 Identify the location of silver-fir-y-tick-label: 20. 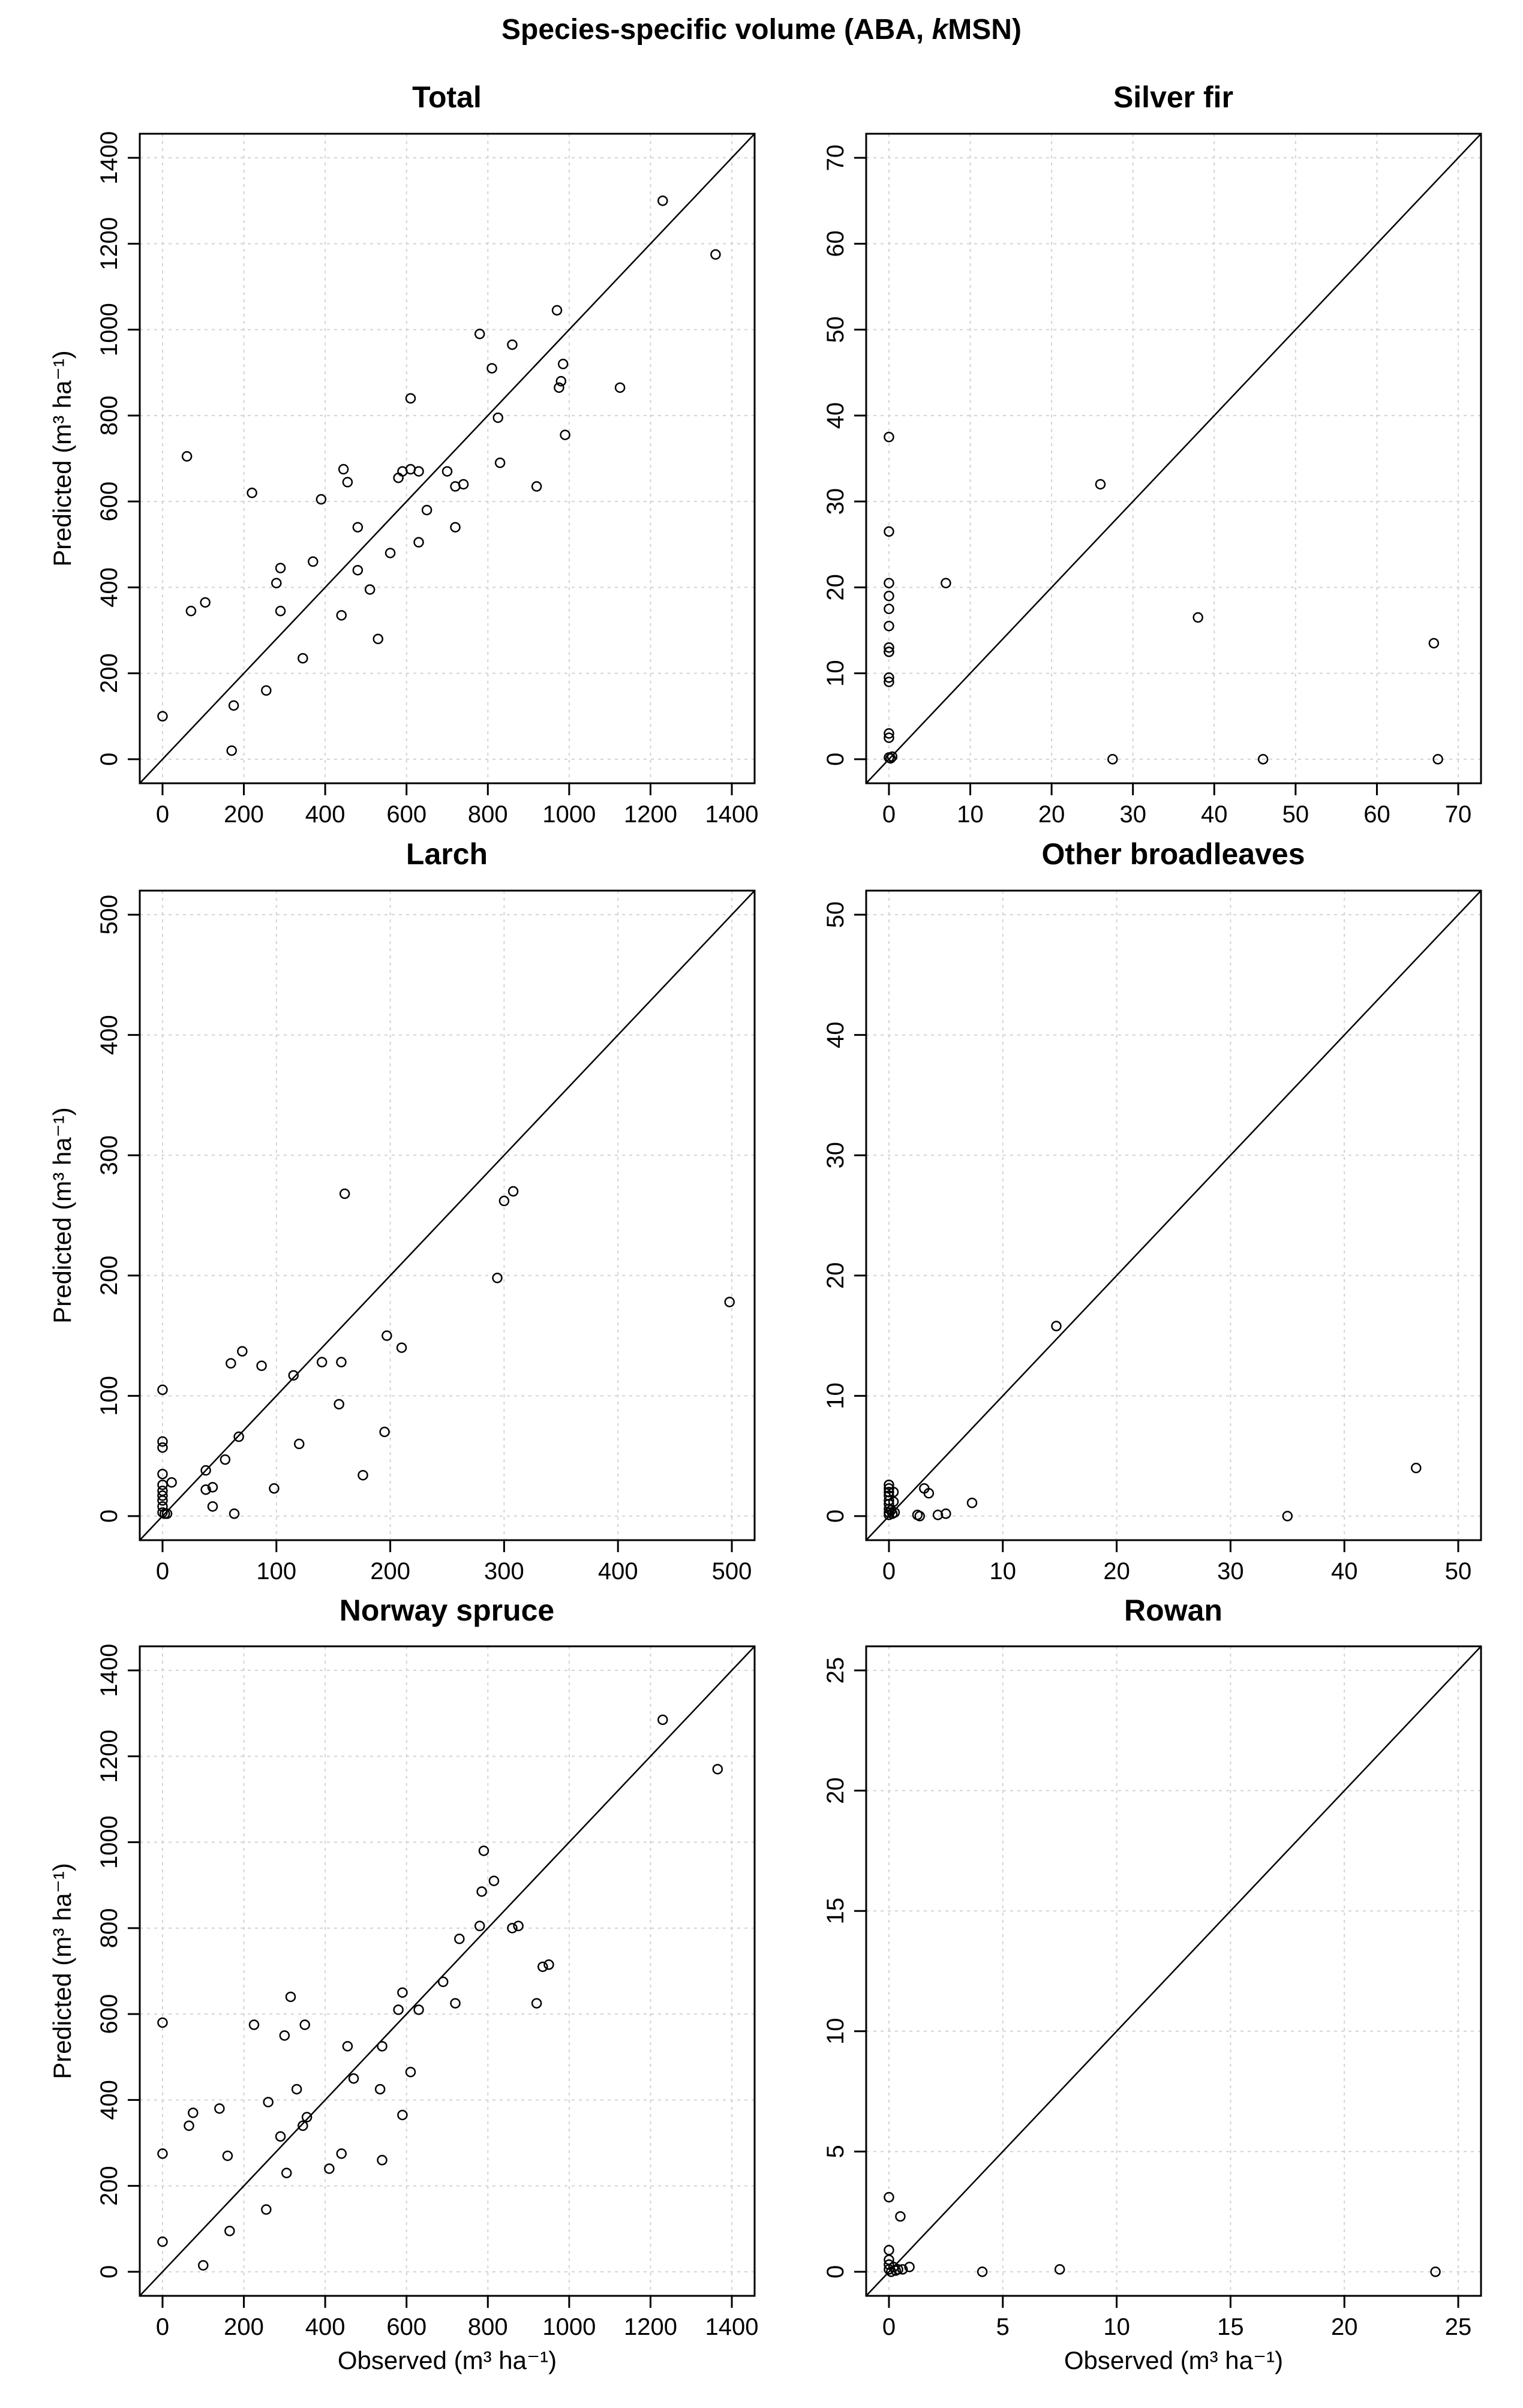
(835, 587).